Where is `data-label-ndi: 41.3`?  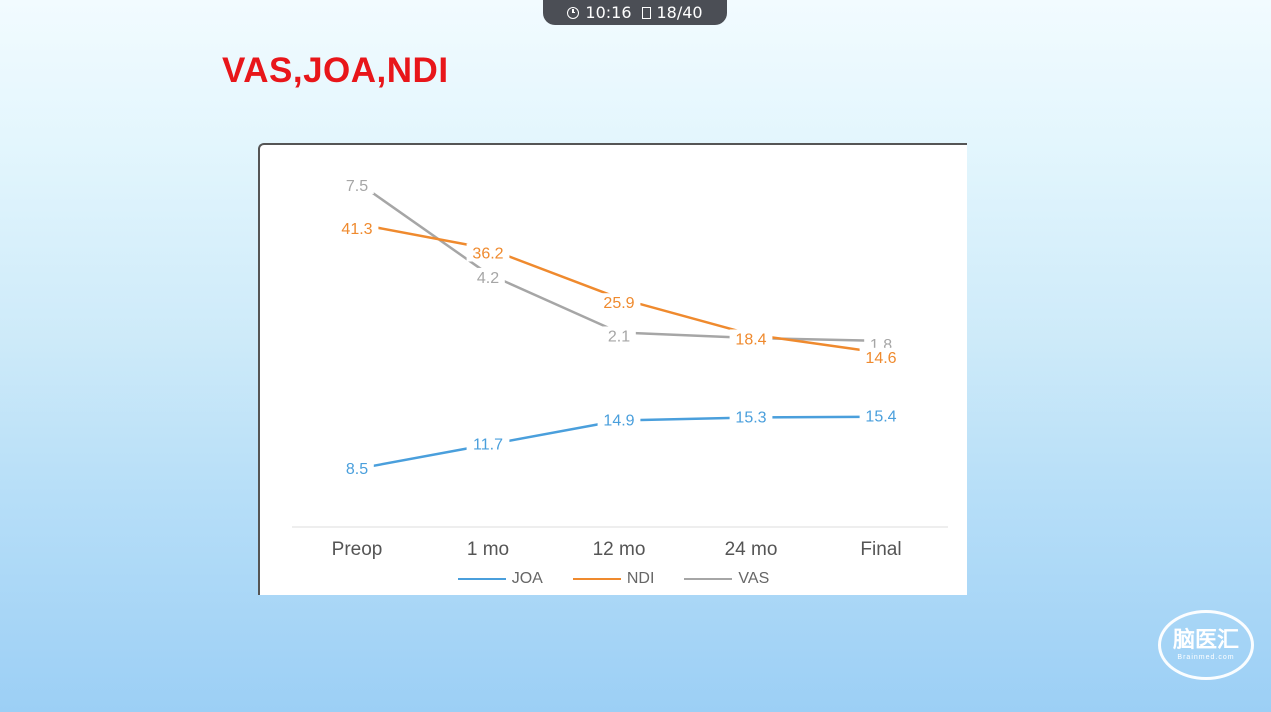
data-label-ndi: 41.3 is located at coordinates (356, 229).